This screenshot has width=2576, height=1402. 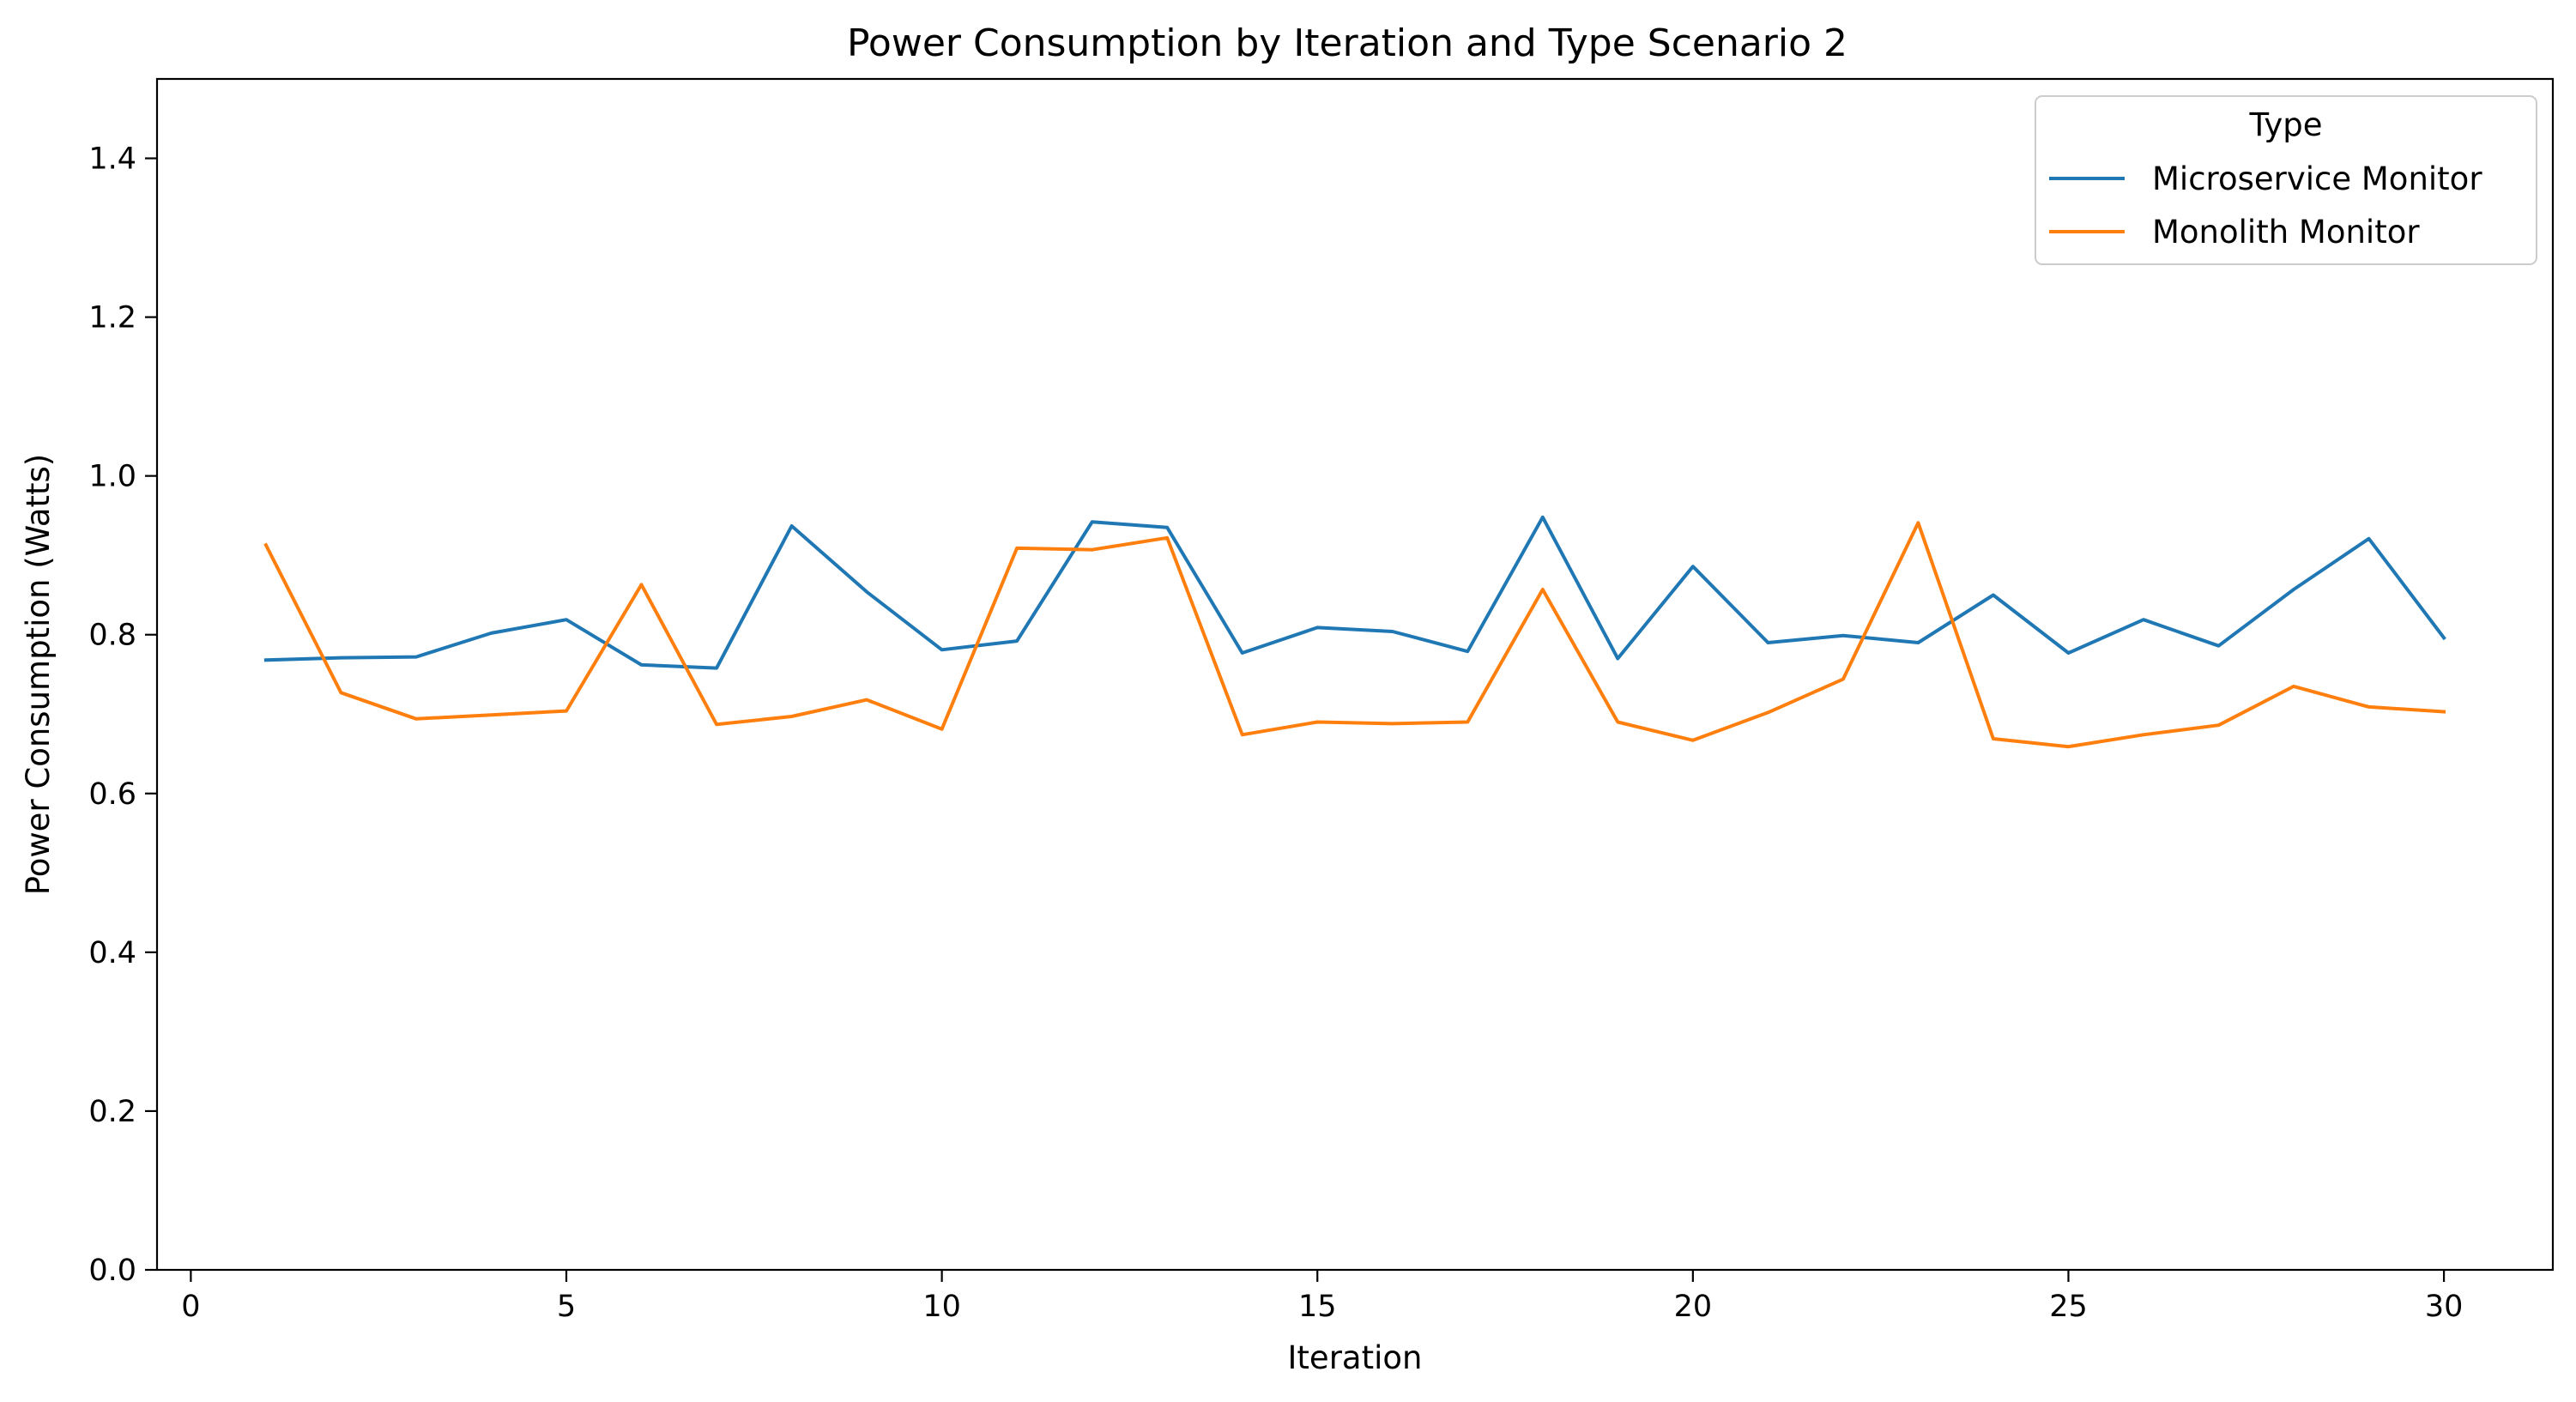 I want to click on x-tick-label: 20, so click(x=1693, y=1307).